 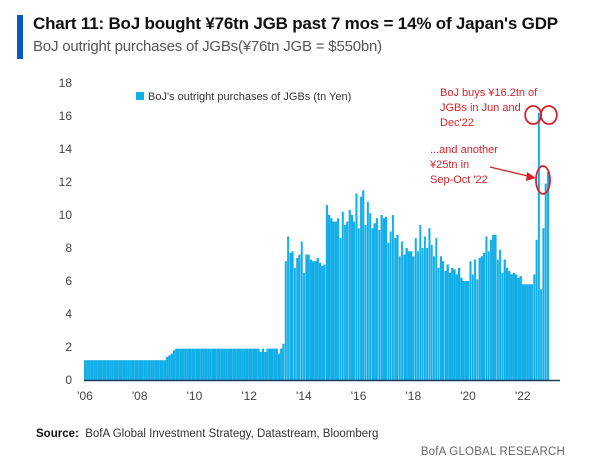 I want to click on annotation-jun-dec-text: JGBs in Jun and, so click(x=480, y=108).